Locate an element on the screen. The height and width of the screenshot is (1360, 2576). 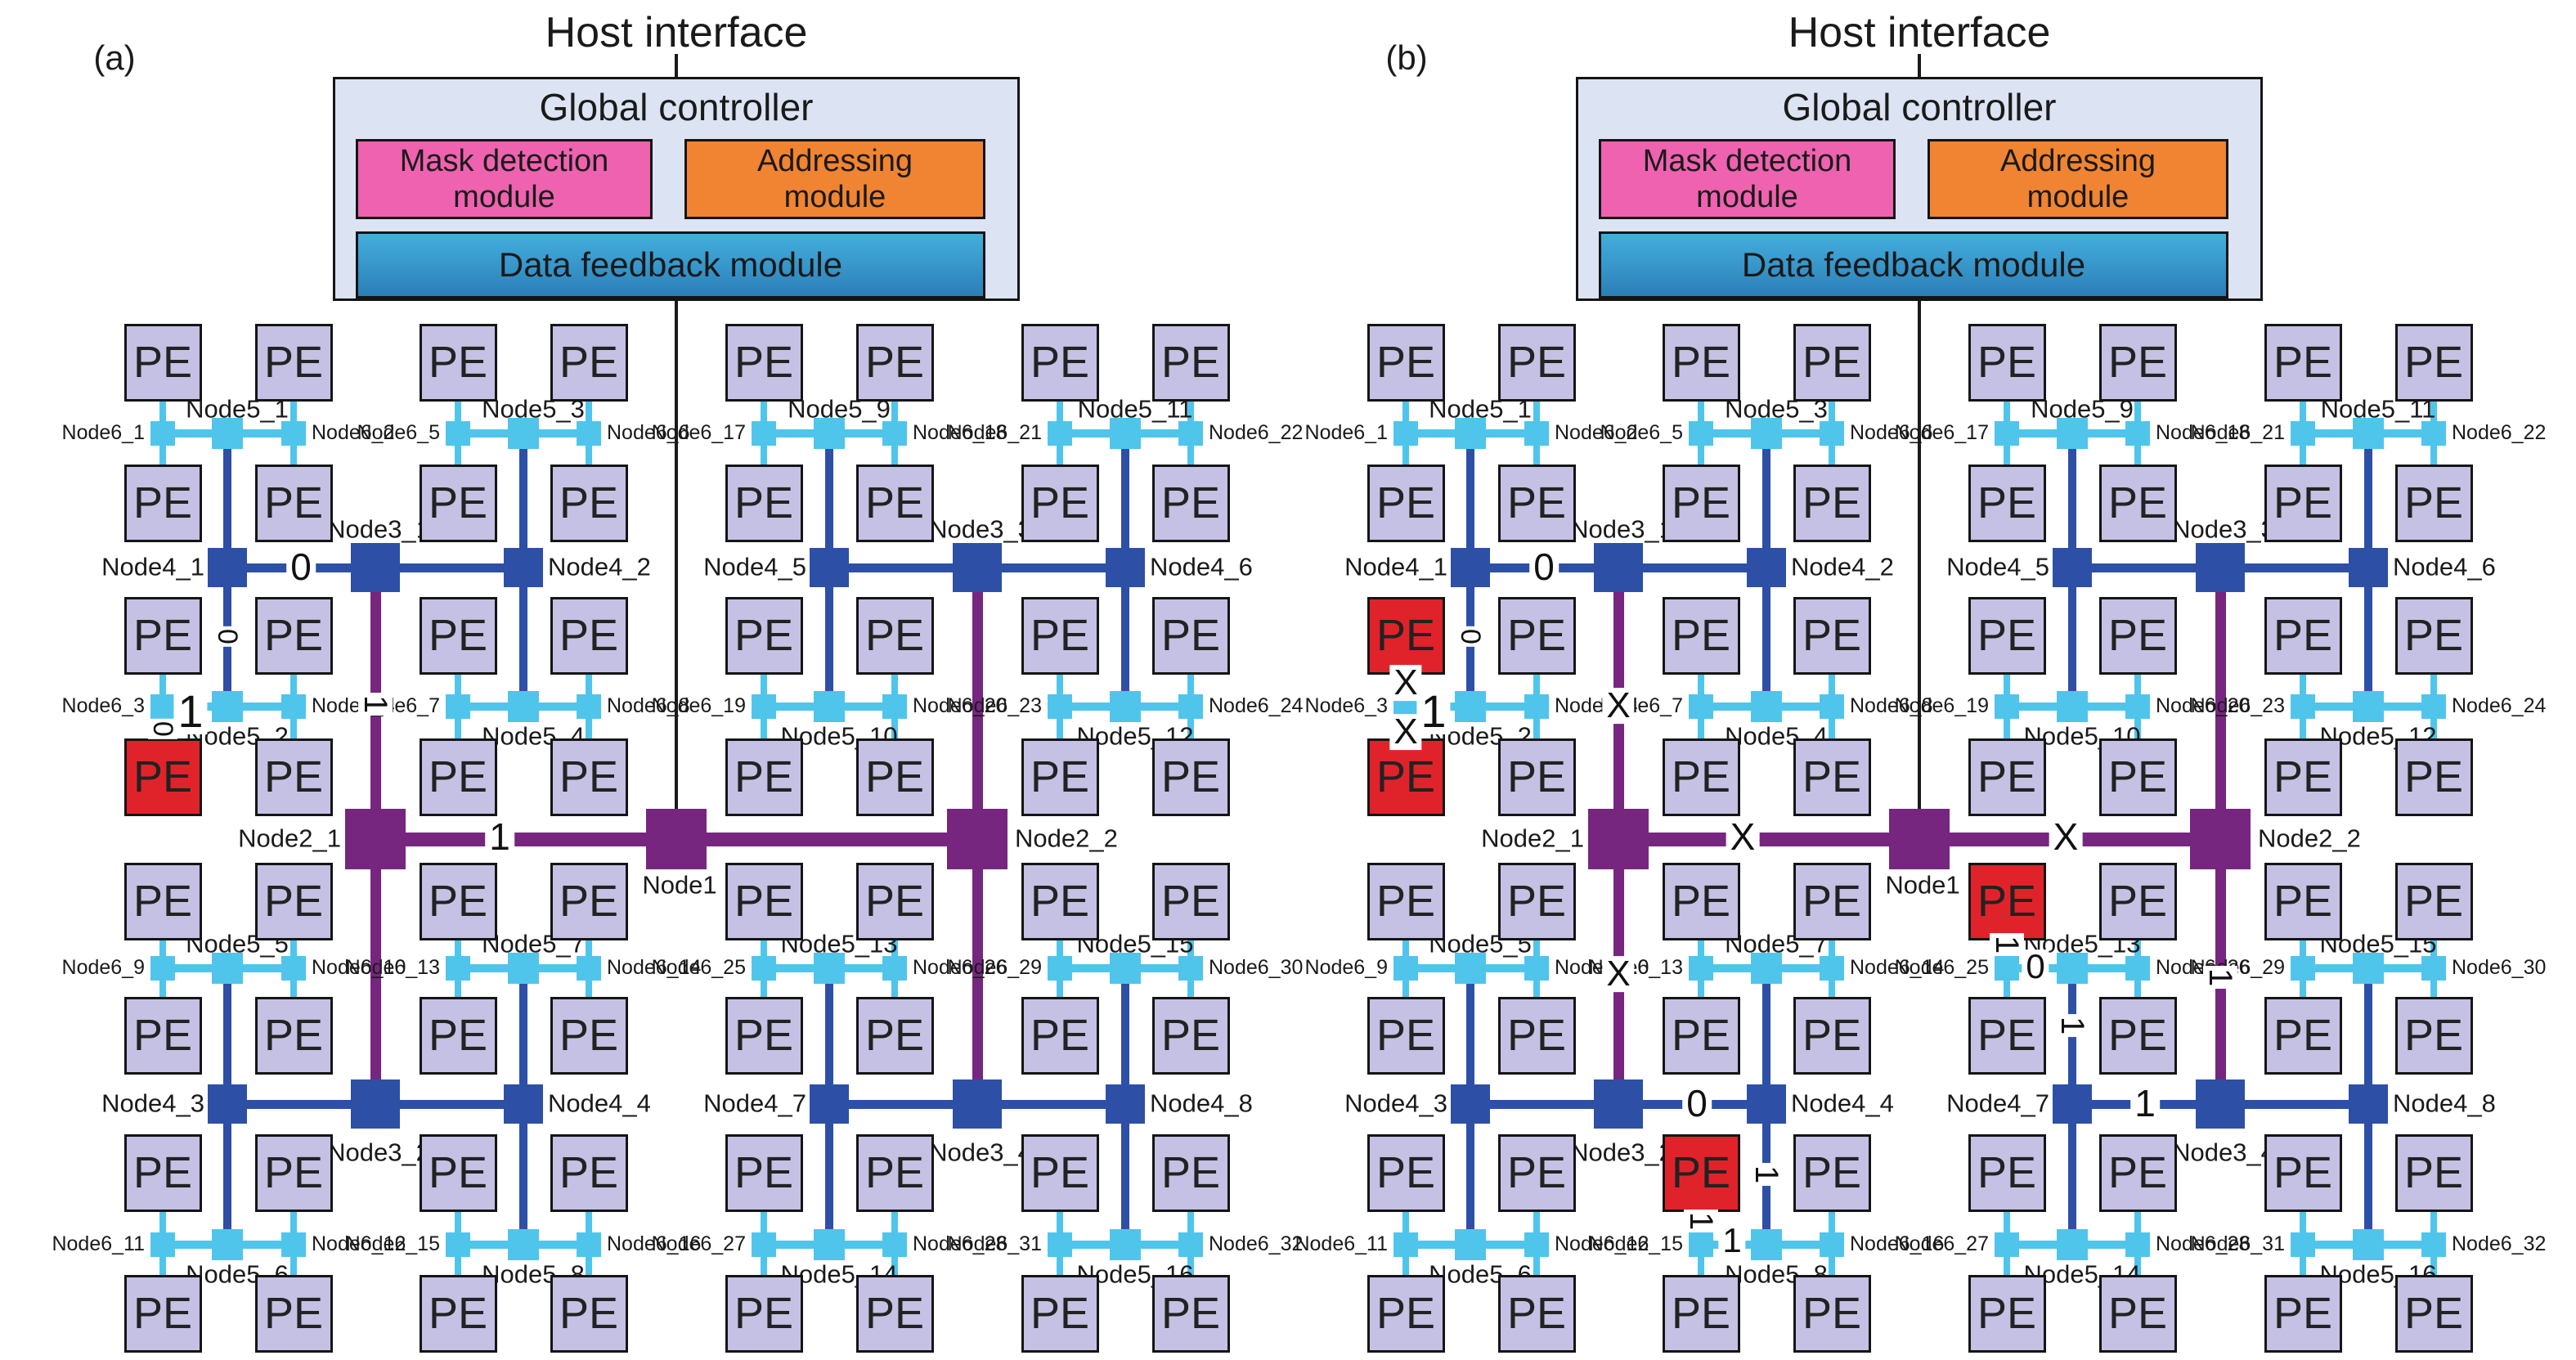
routing-mark-1-16: 1 is located at coordinates (2072, 1026).